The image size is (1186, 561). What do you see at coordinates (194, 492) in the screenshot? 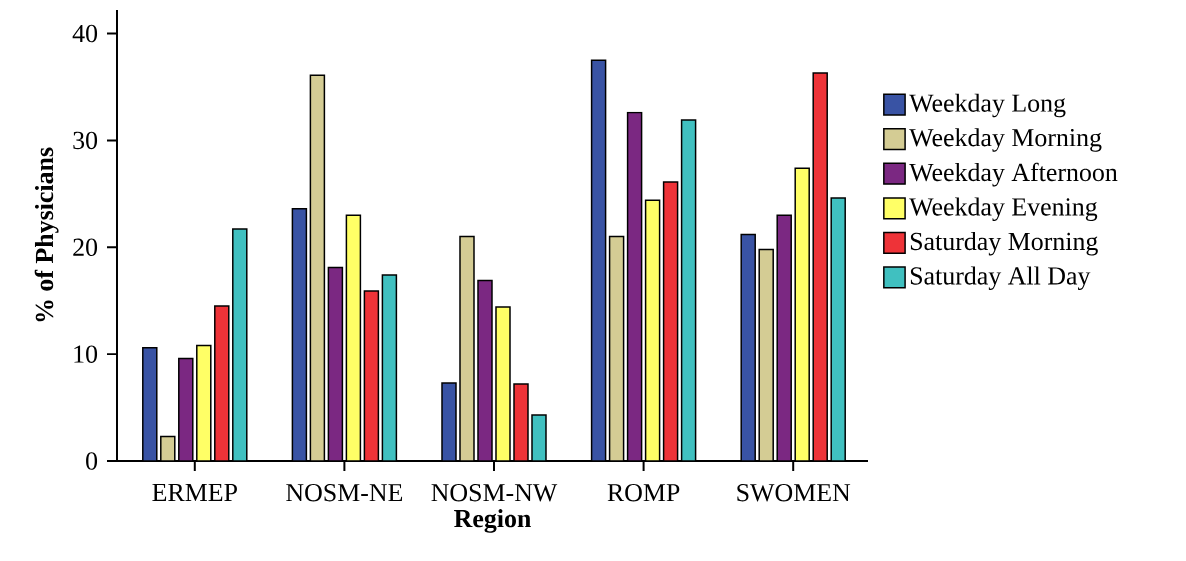
I see `x-tick-label: ERMEP` at bounding box center [194, 492].